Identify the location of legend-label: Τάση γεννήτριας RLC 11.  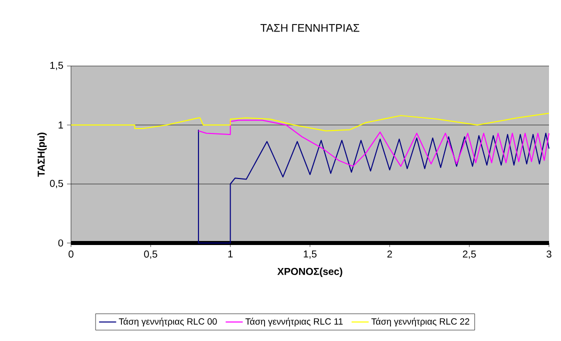
(294, 322).